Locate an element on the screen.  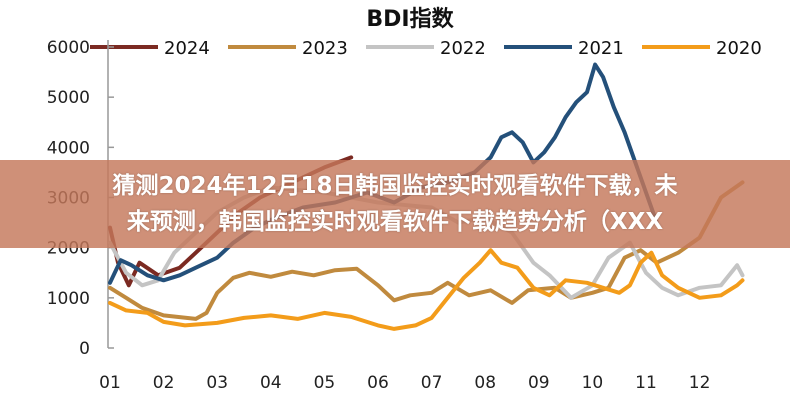
x-tick-label: 01 is located at coordinates (110, 383).